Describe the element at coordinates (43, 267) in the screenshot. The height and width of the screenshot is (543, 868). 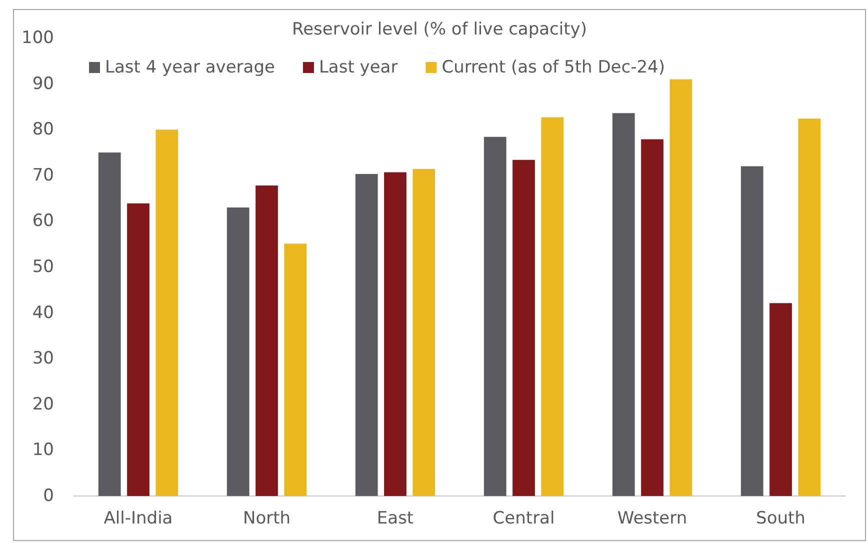
I see `y-tick-label: 50` at that location.